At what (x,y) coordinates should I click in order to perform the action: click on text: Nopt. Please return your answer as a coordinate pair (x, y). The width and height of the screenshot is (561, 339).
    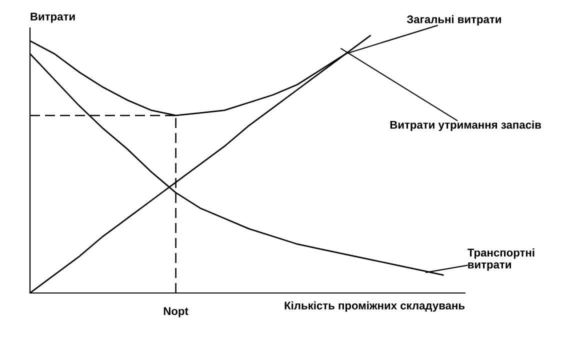
    Looking at the image, I should click on (176, 312).